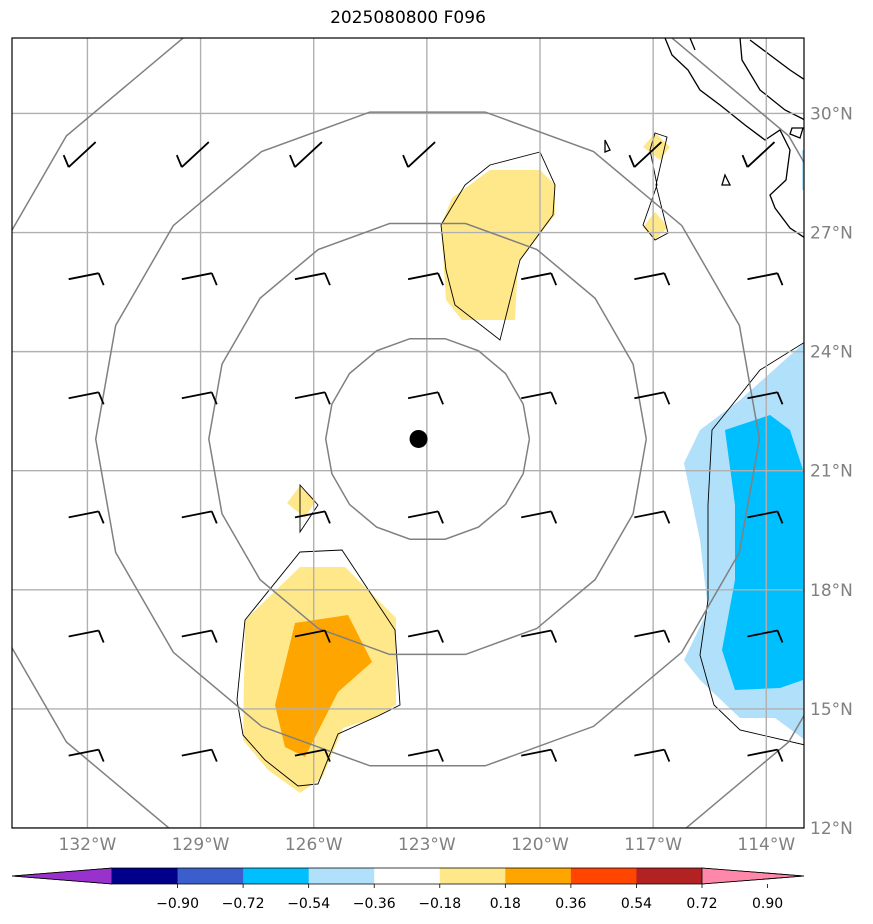  I want to click on longitude-label: 120°W, so click(540, 845).